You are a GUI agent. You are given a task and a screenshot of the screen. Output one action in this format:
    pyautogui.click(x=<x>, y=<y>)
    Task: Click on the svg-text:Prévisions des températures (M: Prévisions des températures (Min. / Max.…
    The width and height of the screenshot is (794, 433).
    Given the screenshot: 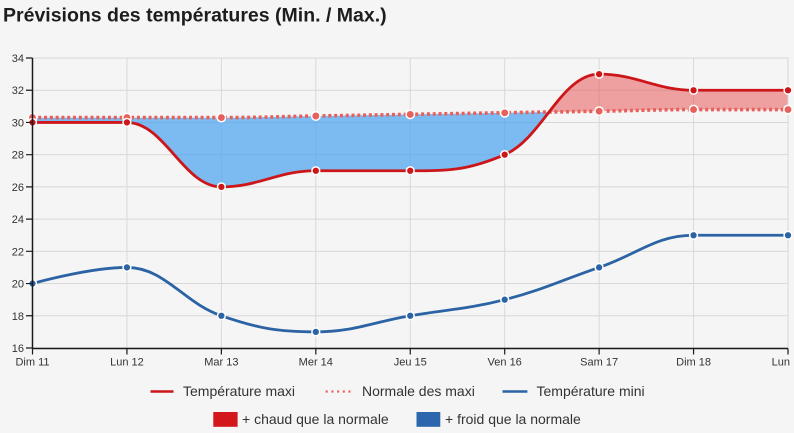 What is the action you would take?
    pyautogui.click(x=195, y=16)
    